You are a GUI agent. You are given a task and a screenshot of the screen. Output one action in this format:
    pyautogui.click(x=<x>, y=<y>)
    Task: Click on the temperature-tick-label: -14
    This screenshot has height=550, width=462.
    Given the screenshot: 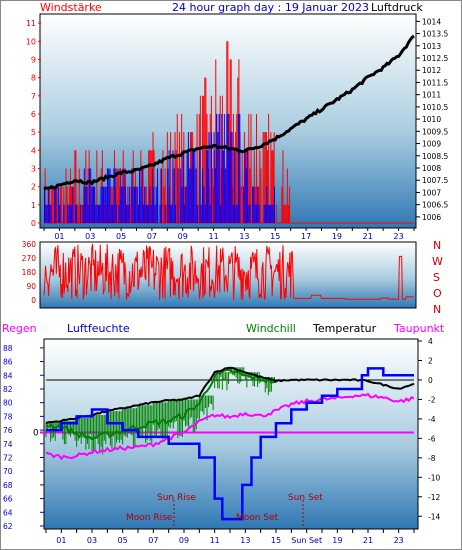 What is the action you would take?
    pyautogui.click(x=434, y=516)
    